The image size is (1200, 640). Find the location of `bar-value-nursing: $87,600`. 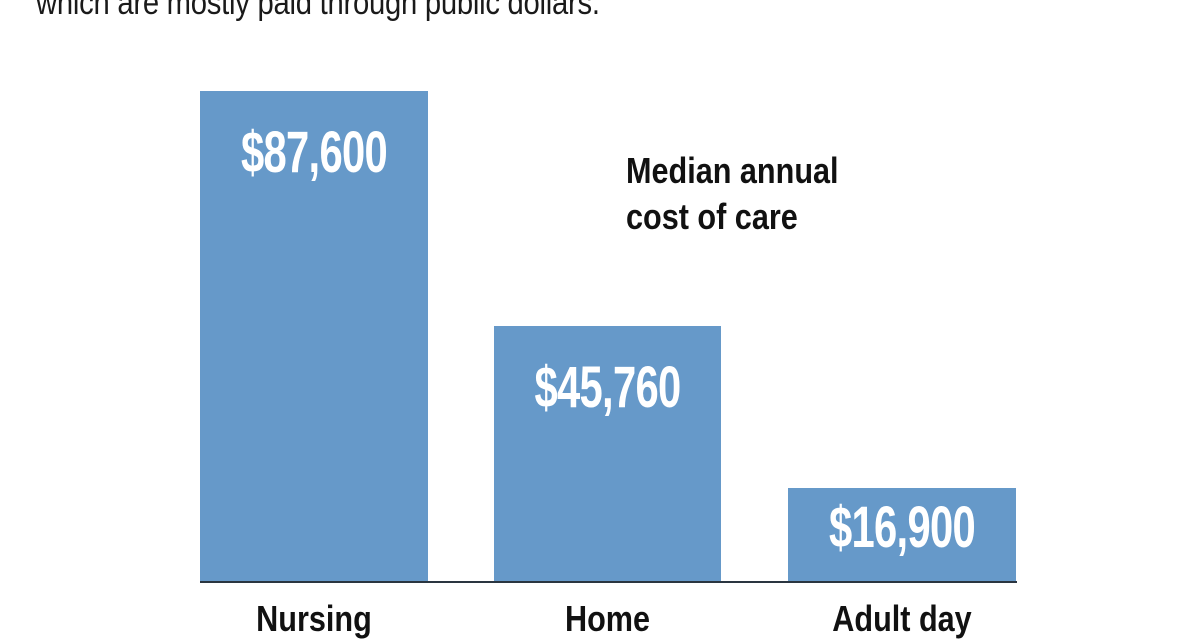

bar-value-nursing: $87,600 is located at coordinates (314, 152).